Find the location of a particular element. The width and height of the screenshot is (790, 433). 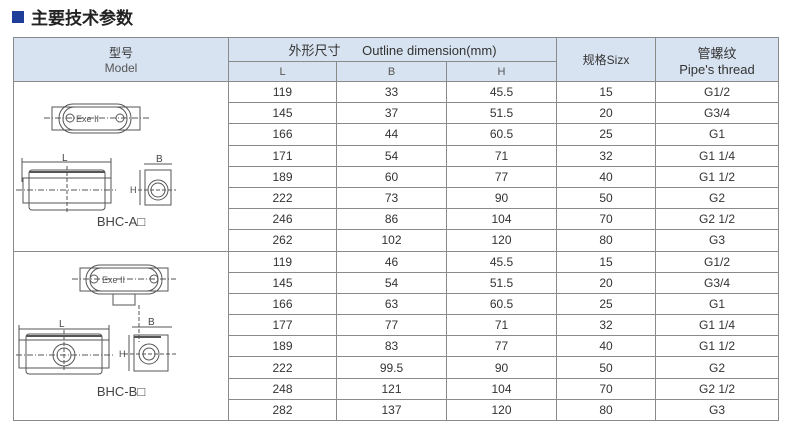

cell-size: 20 is located at coordinates (606, 113).